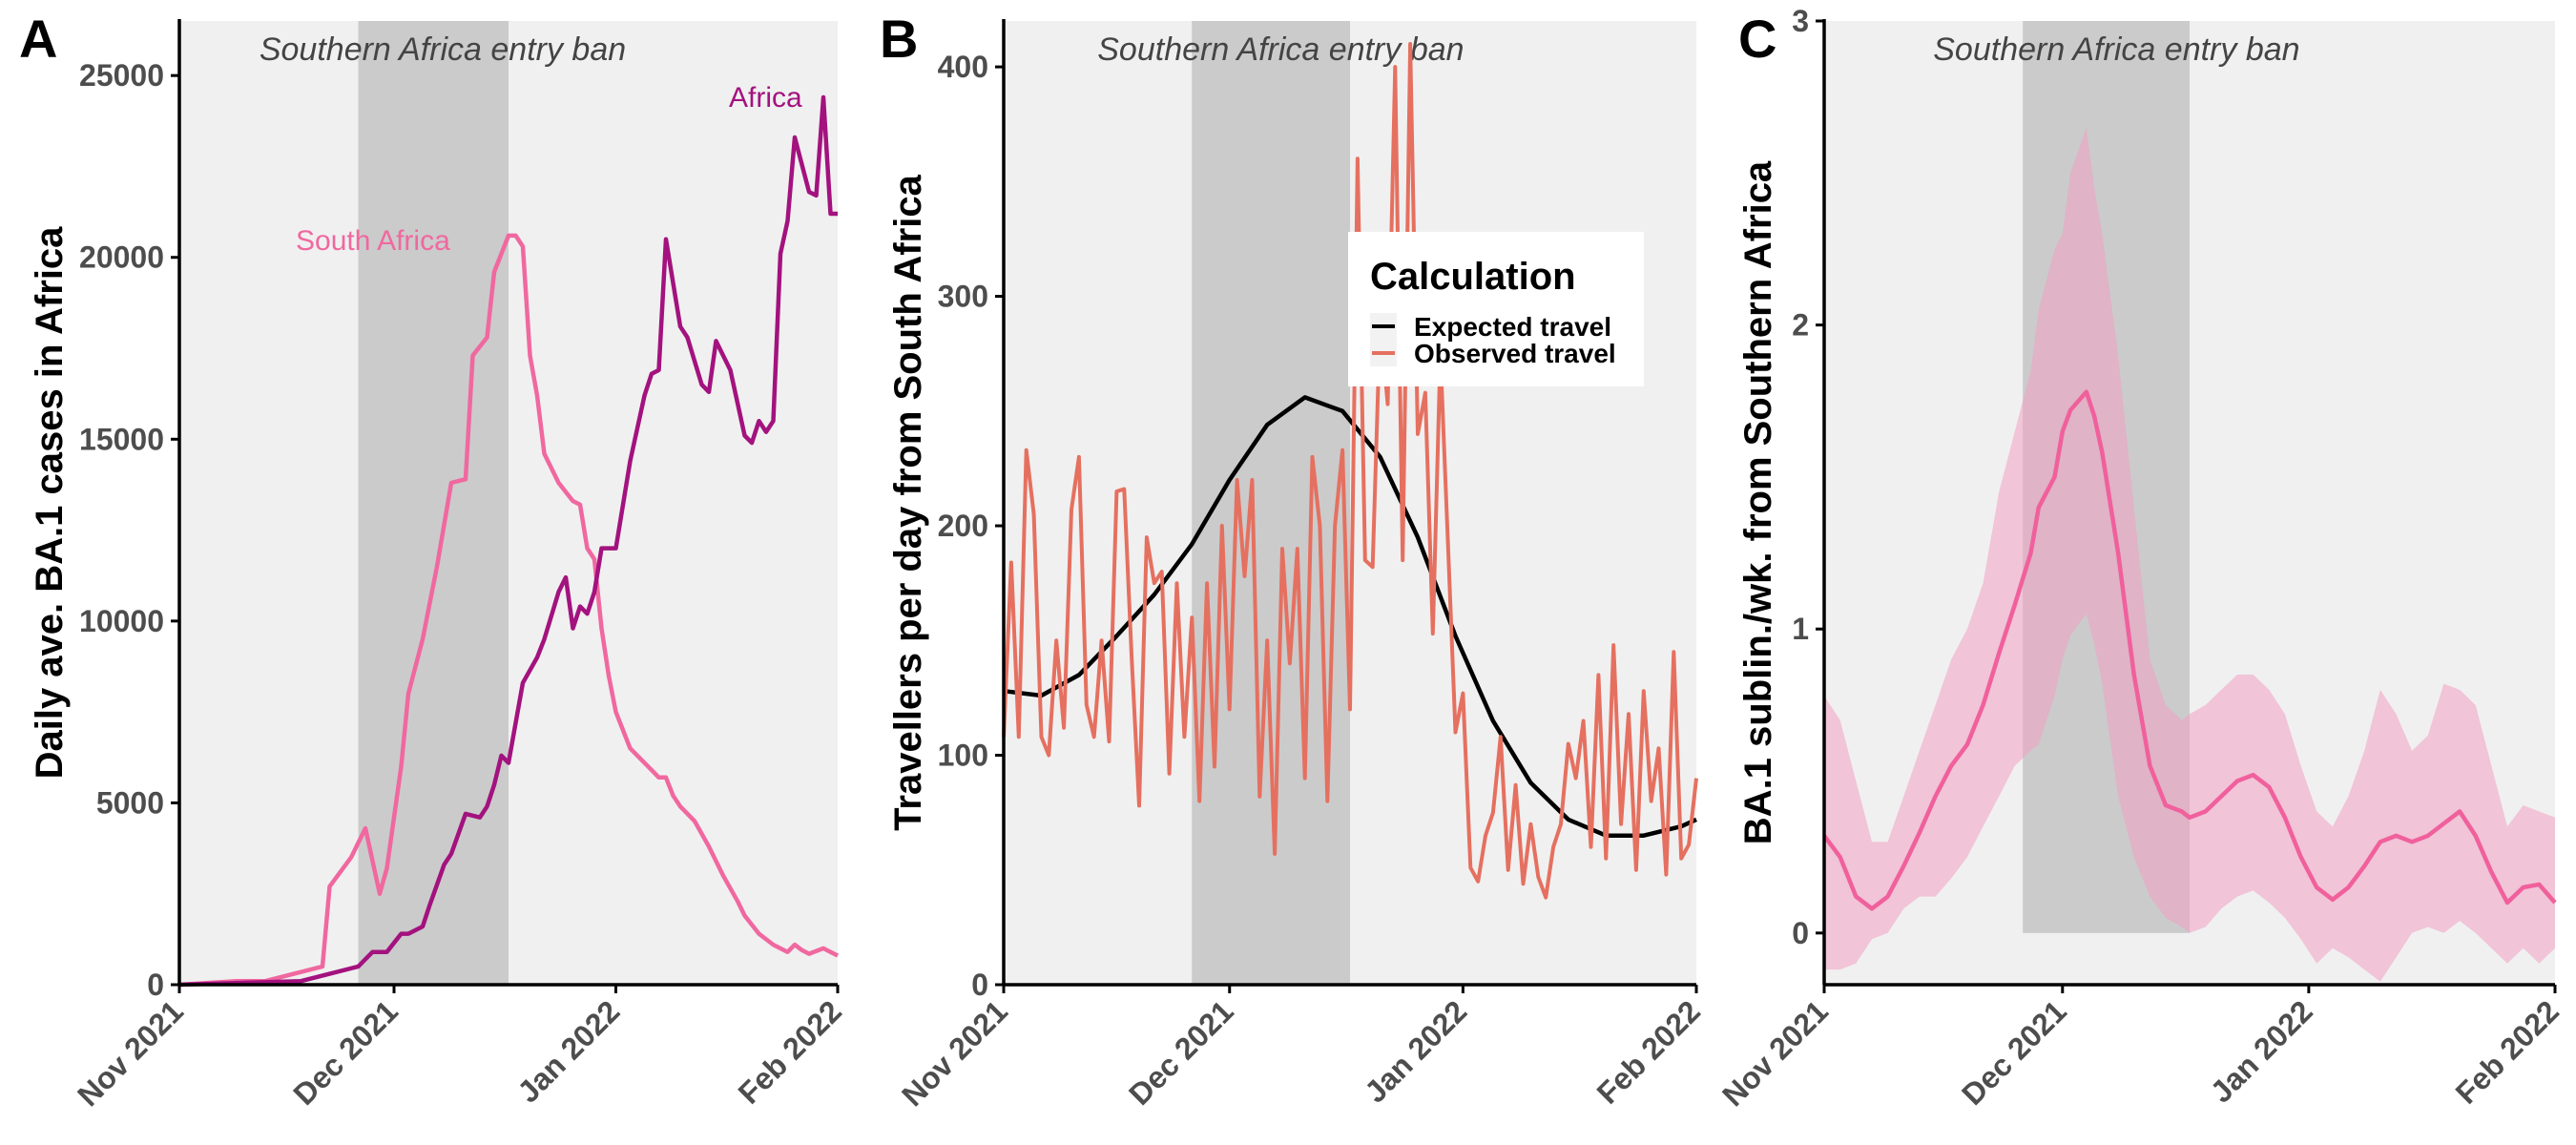  I want to click on y-axis-label: Travellers per day from South Africa, so click(908, 502).